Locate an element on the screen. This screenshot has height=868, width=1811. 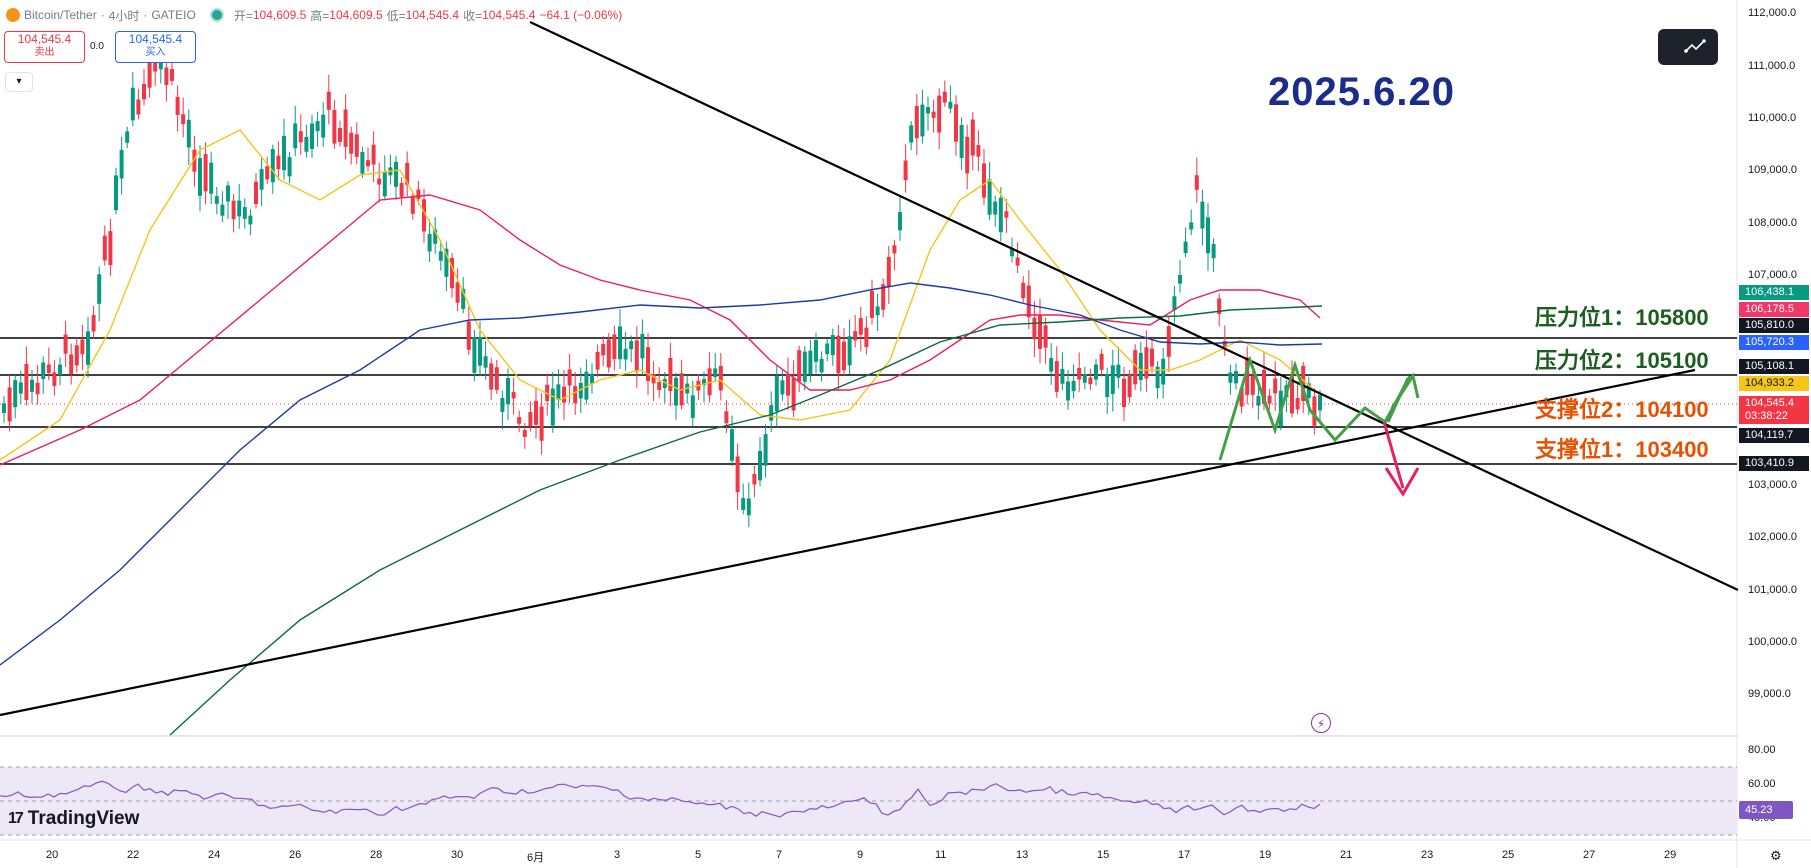
rsi-axis-label: 60.00 is located at coordinates (1762, 784).